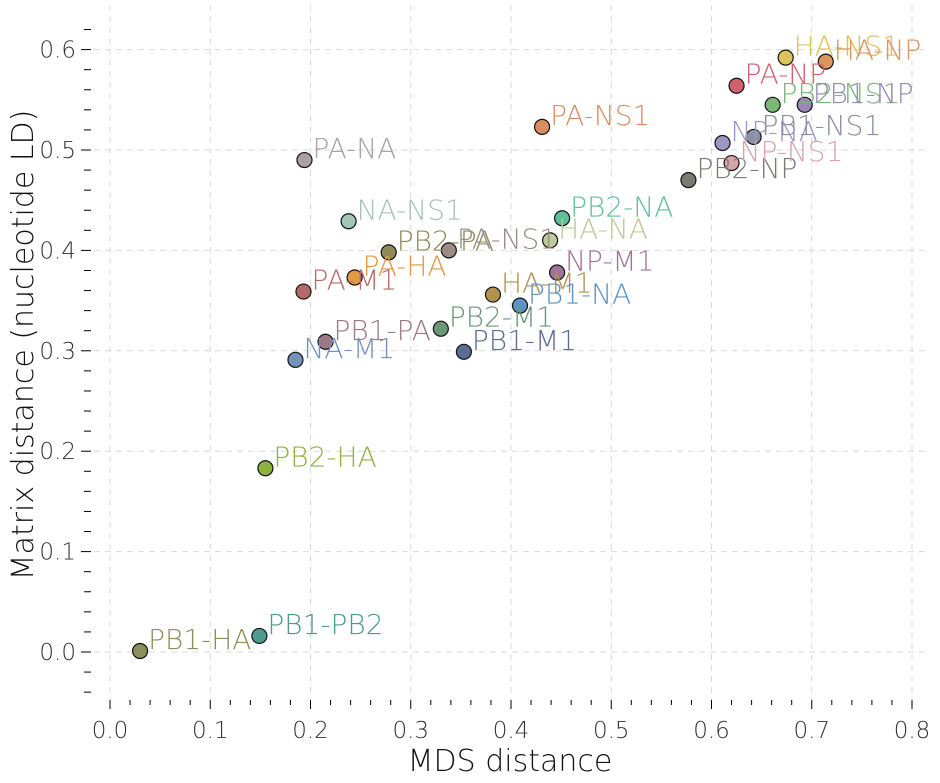 This screenshot has height=783, width=940. Describe the element at coordinates (310, 731) in the screenshot. I see `x-tick-label: 0.2` at that location.